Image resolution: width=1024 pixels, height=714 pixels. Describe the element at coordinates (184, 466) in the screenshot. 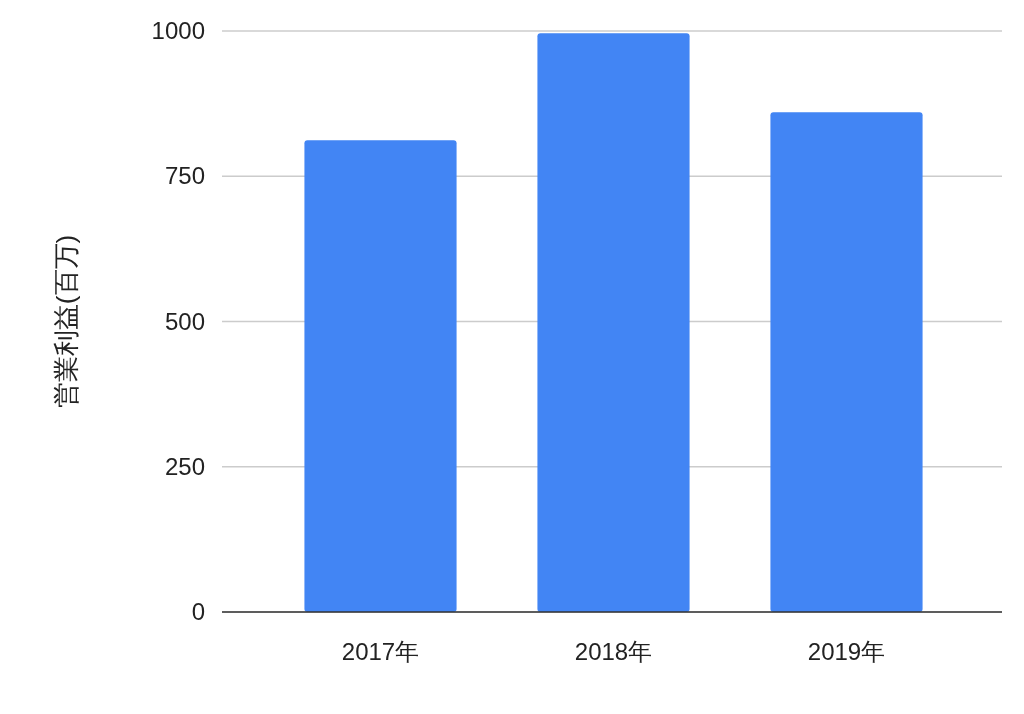

I see `y-tick-label: 250` at that location.